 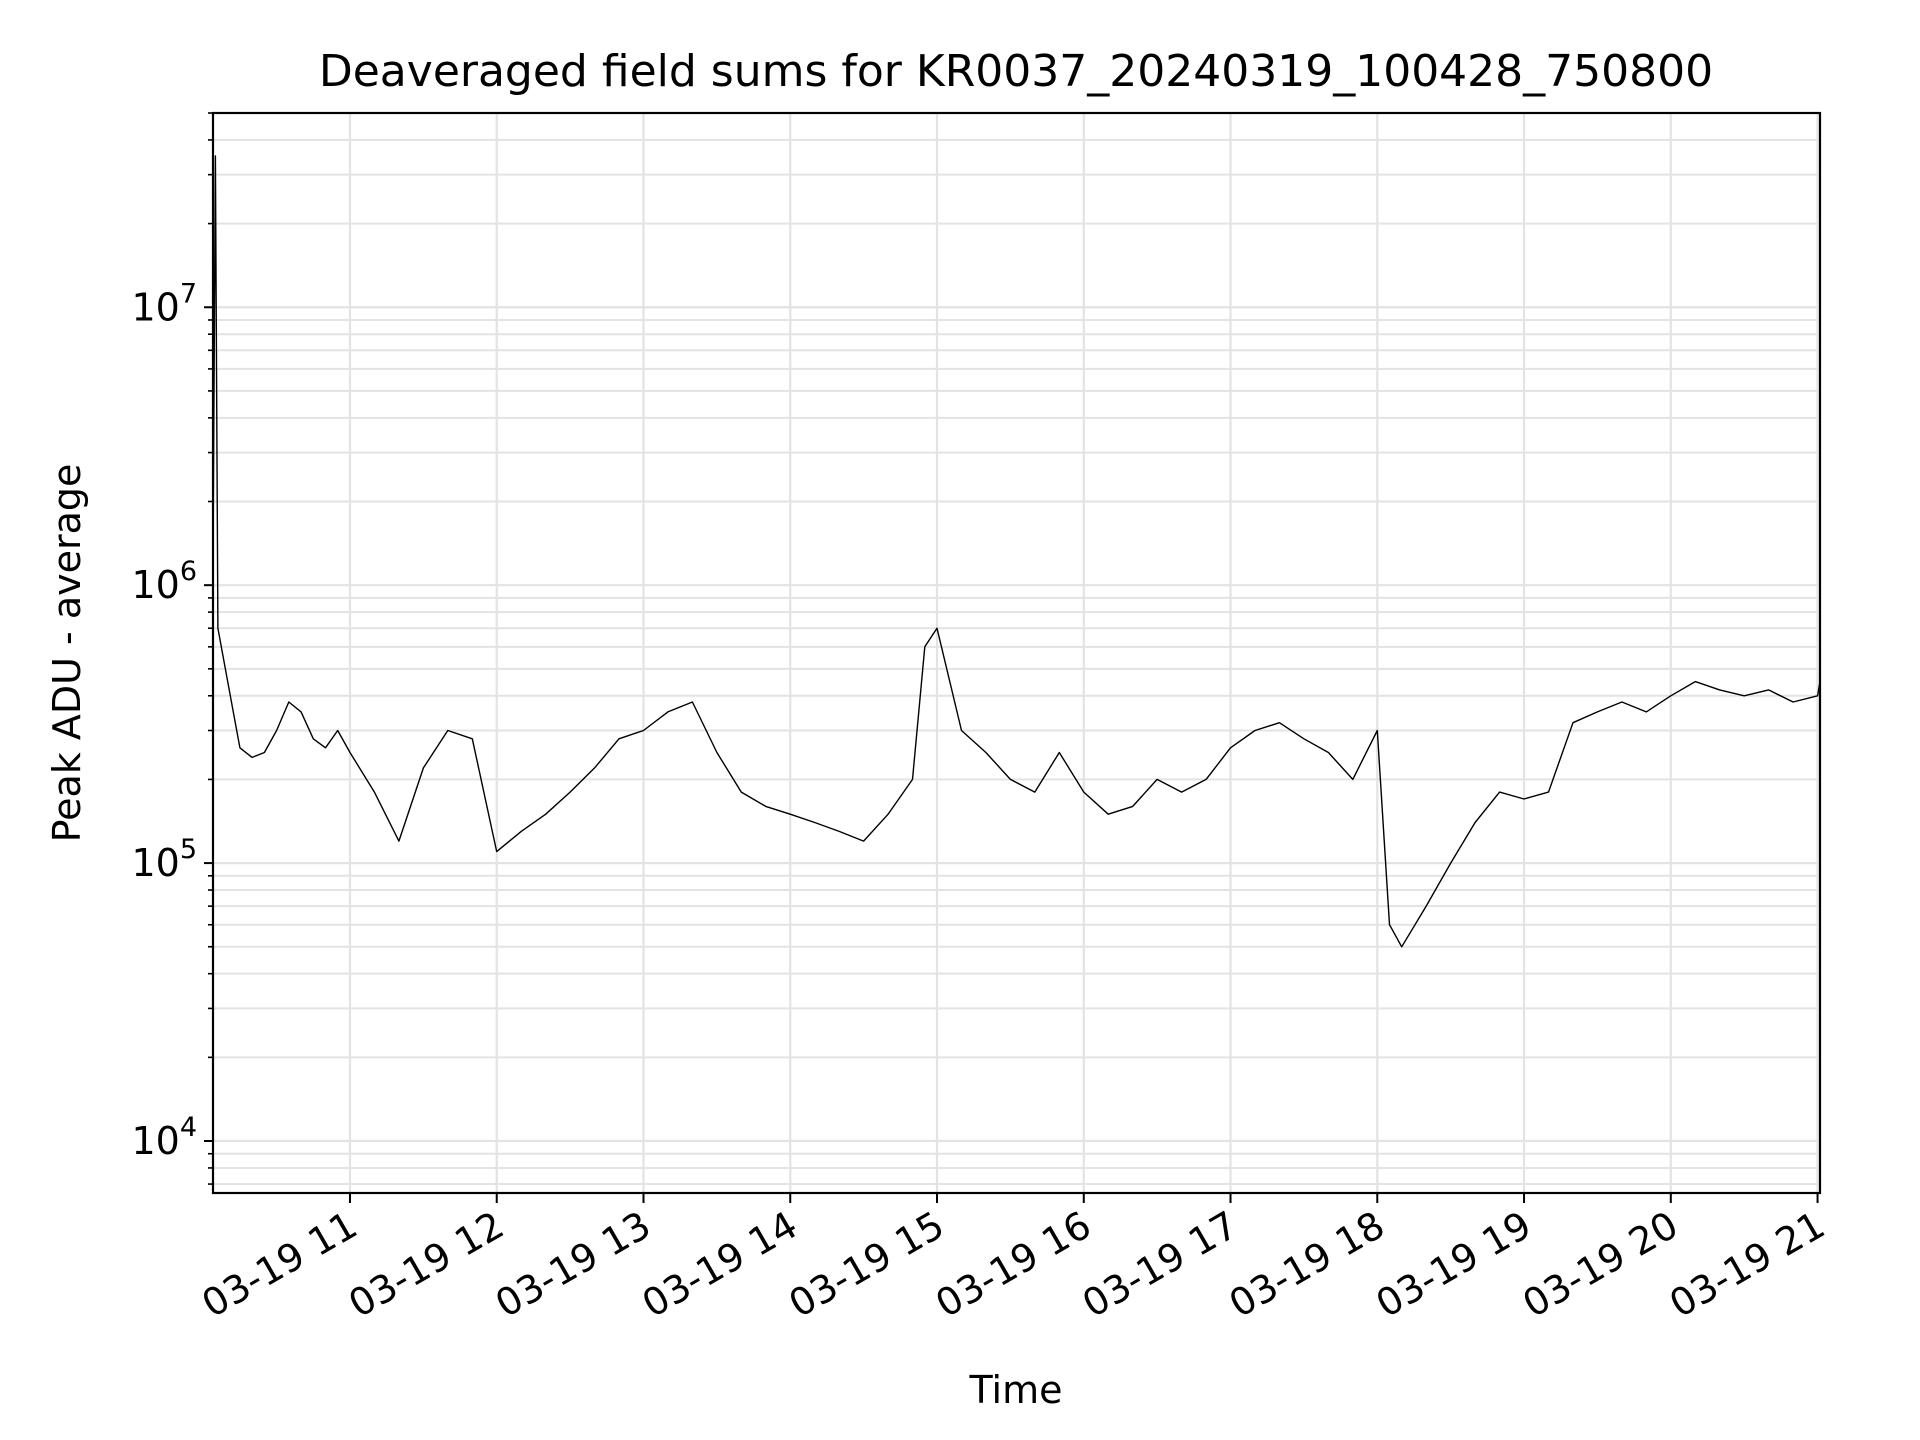 What do you see at coordinates (164, 1137) in the screenshot?
I see `y-tick-label: 10⁴` at bounding box center [164, 1137].